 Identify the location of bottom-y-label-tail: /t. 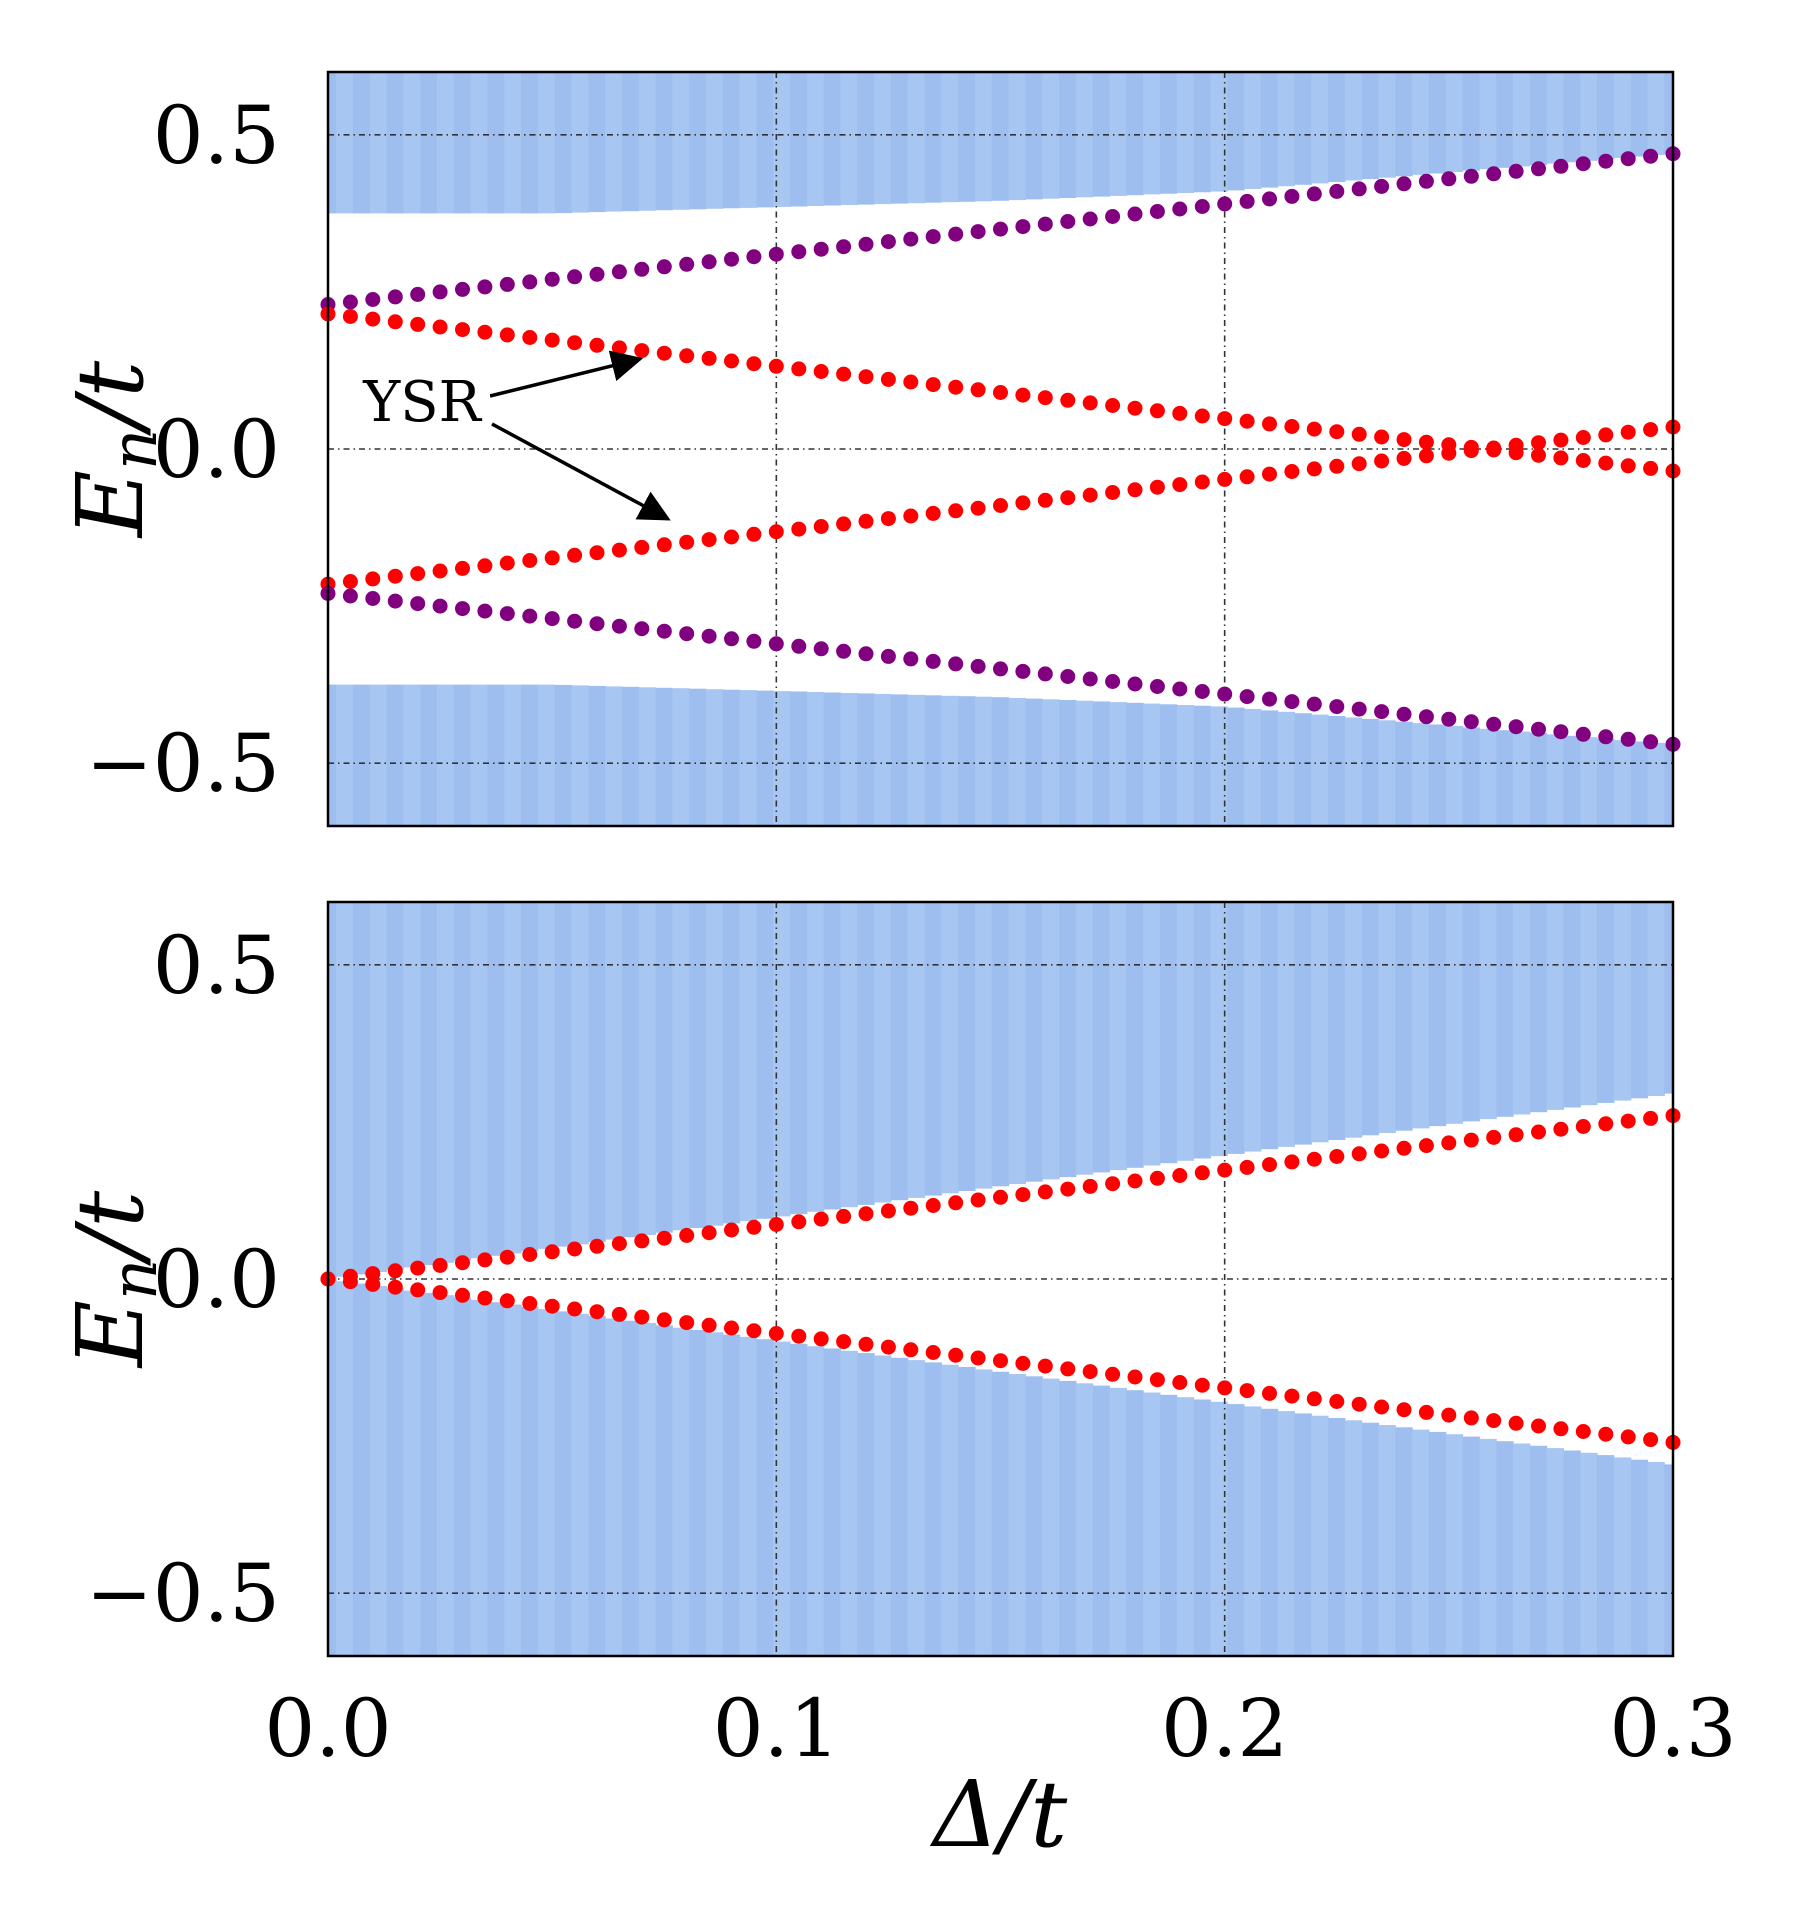
(110, 1228).